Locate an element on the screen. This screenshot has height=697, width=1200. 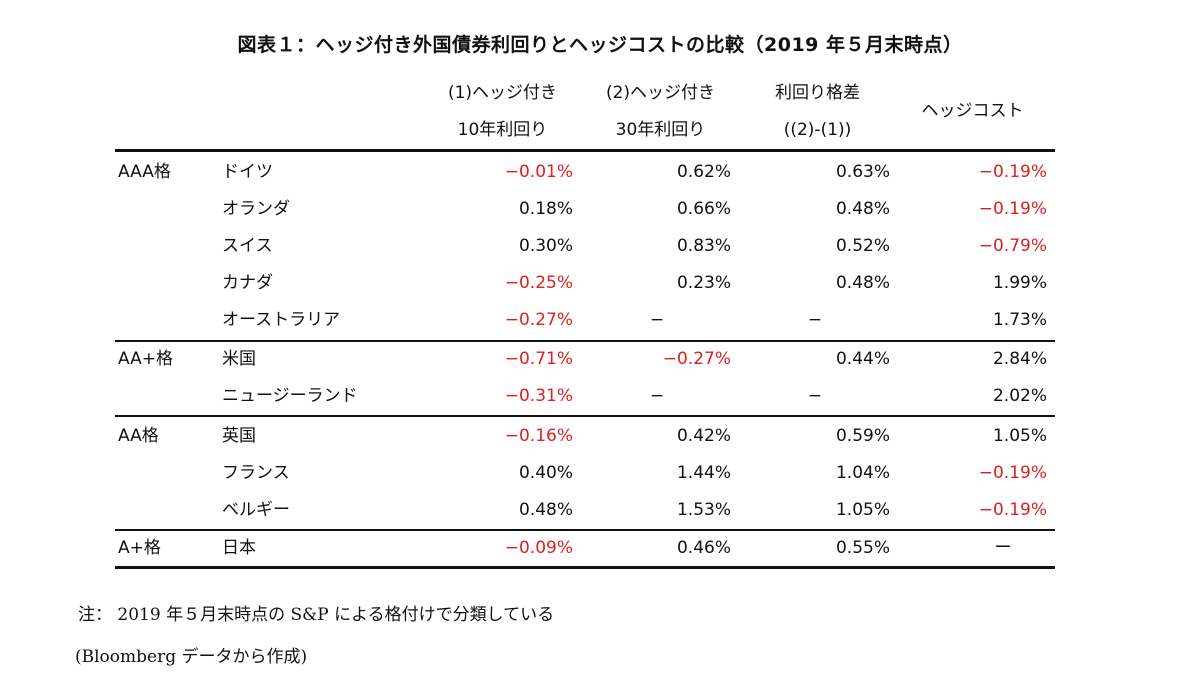
country-name: カナダ is located at coordinates (247, 283).